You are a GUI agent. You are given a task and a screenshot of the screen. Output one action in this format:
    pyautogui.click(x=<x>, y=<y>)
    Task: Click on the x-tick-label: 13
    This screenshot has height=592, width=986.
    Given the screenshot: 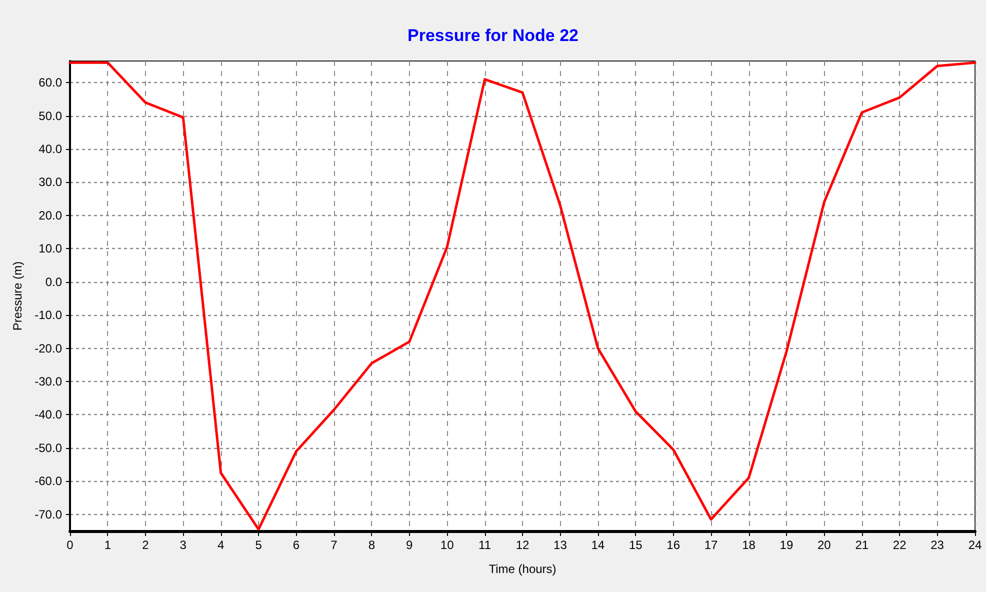 What is the action you would take?
    pyautogui.click(x=561, y=545)
    